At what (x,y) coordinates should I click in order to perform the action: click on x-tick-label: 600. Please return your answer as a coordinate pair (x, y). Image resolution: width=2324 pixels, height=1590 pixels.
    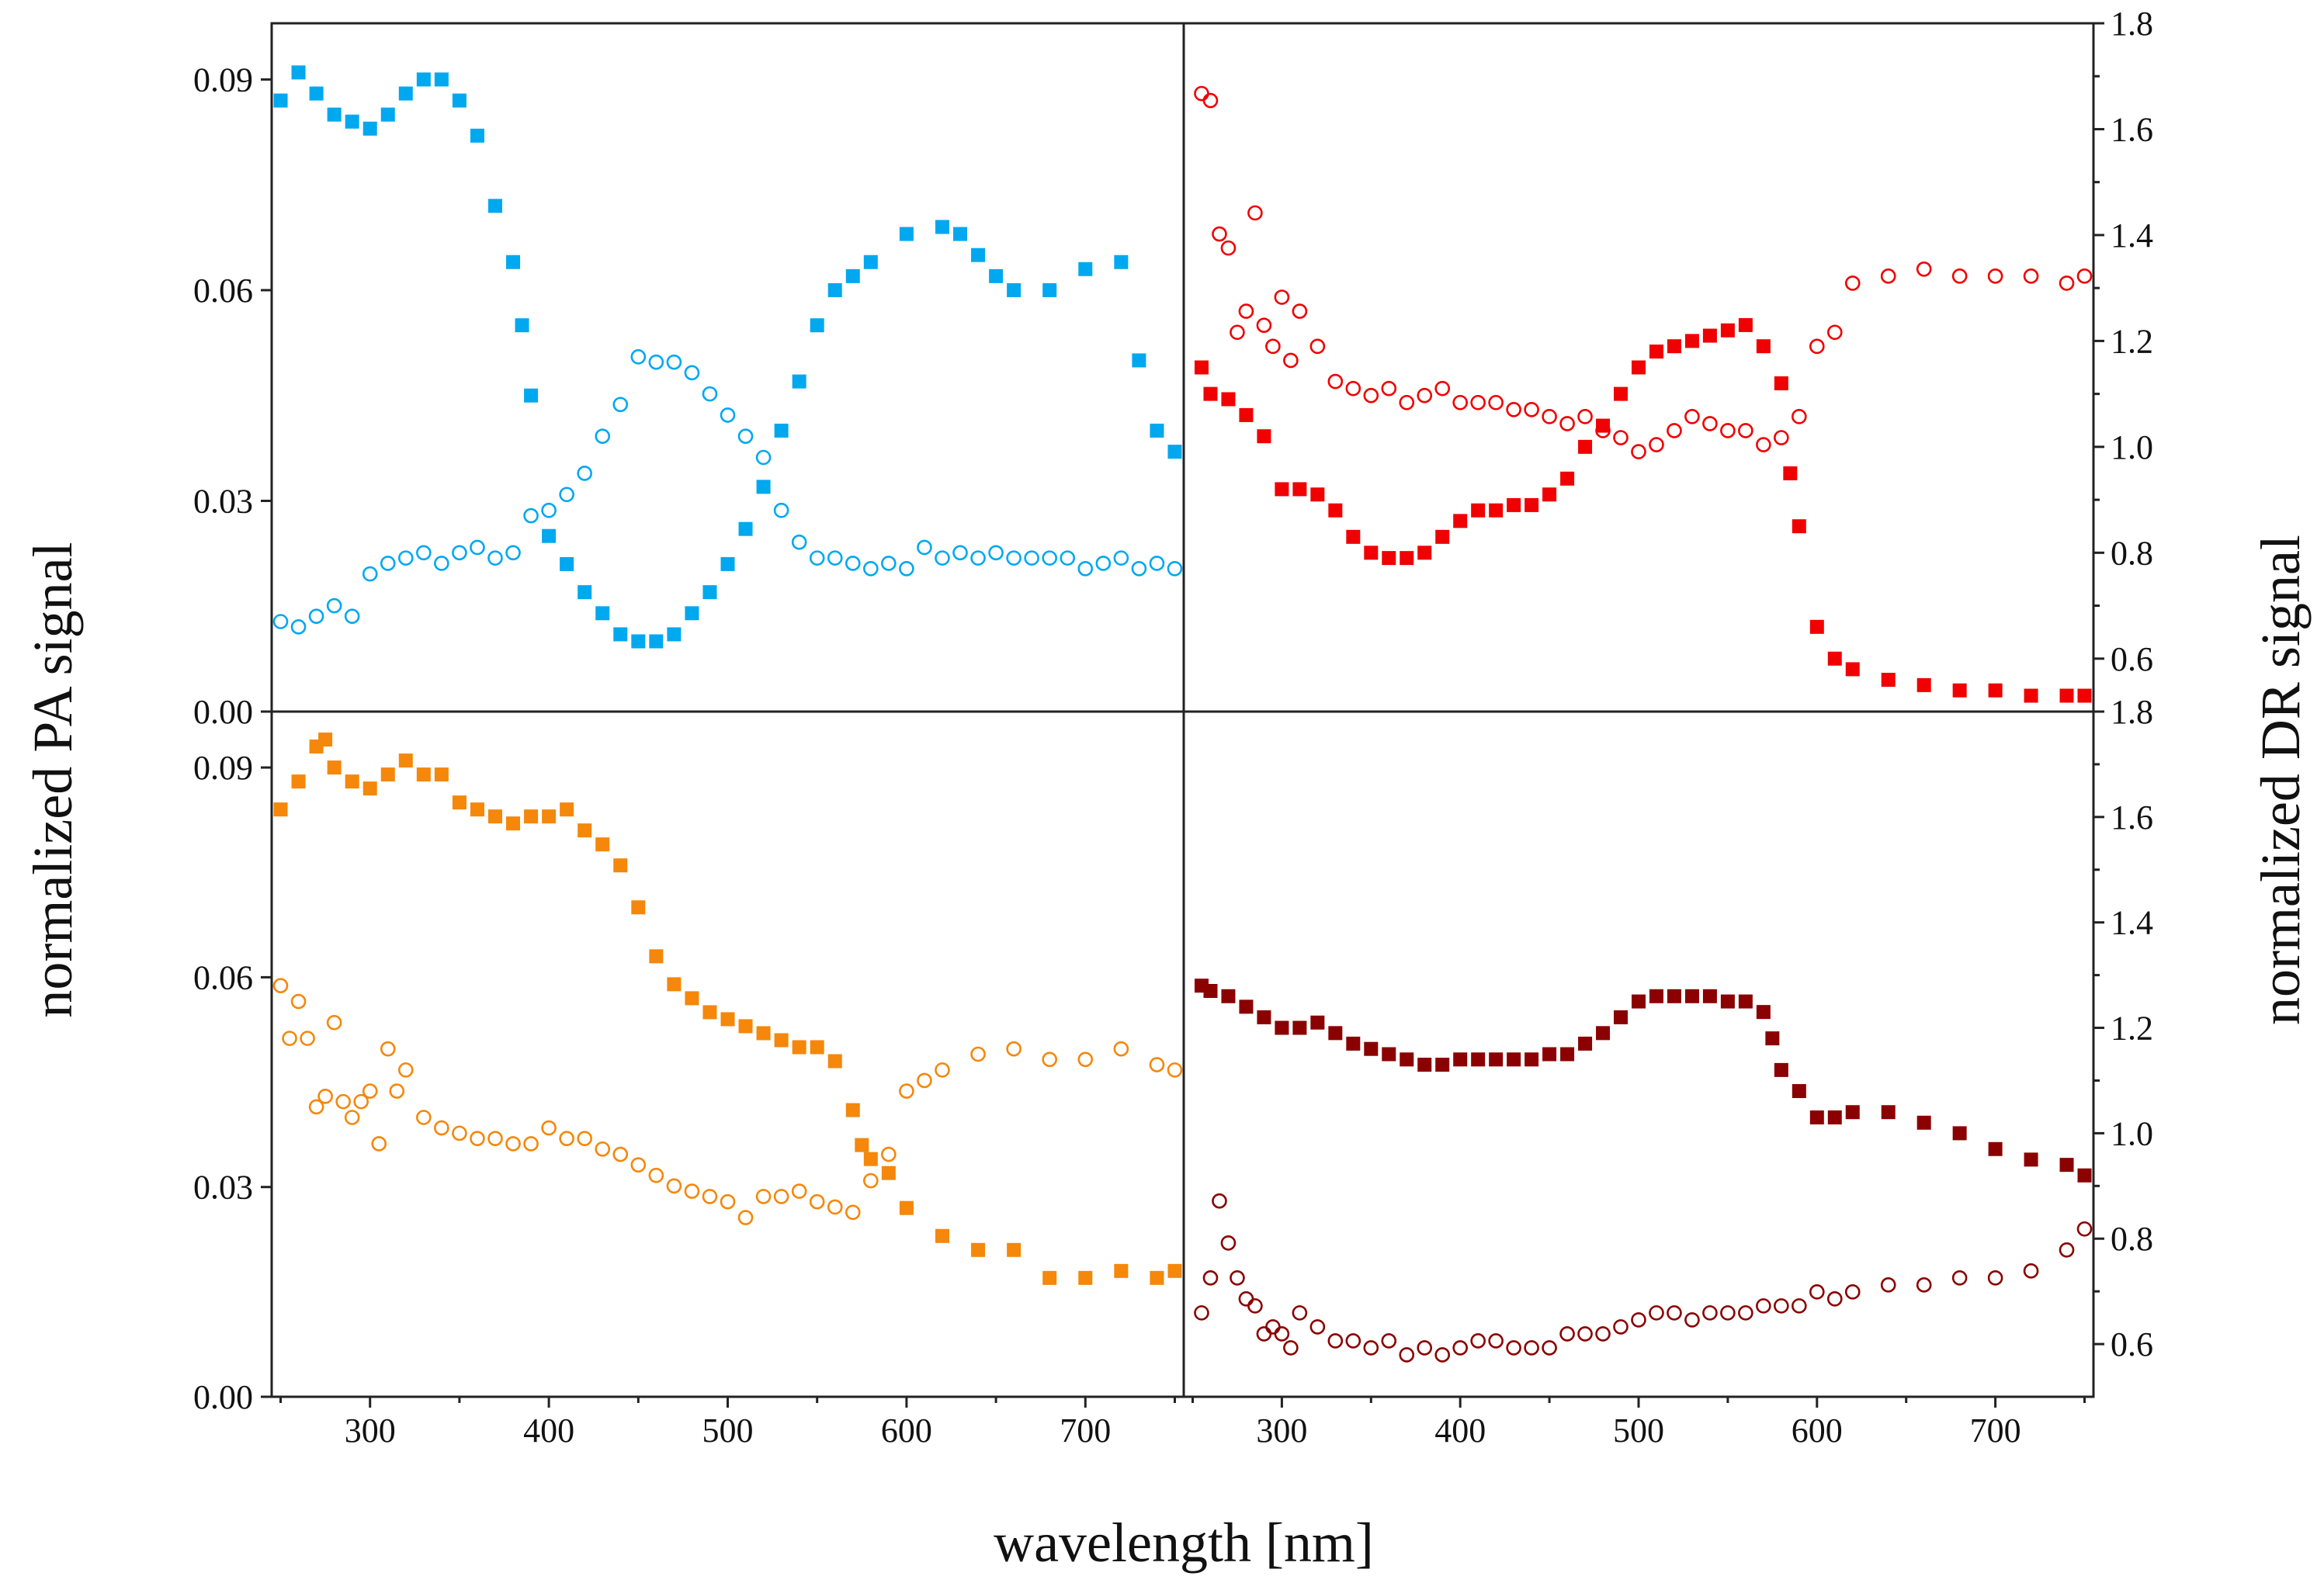
    Looking at the image, I should click on (907, 1431).